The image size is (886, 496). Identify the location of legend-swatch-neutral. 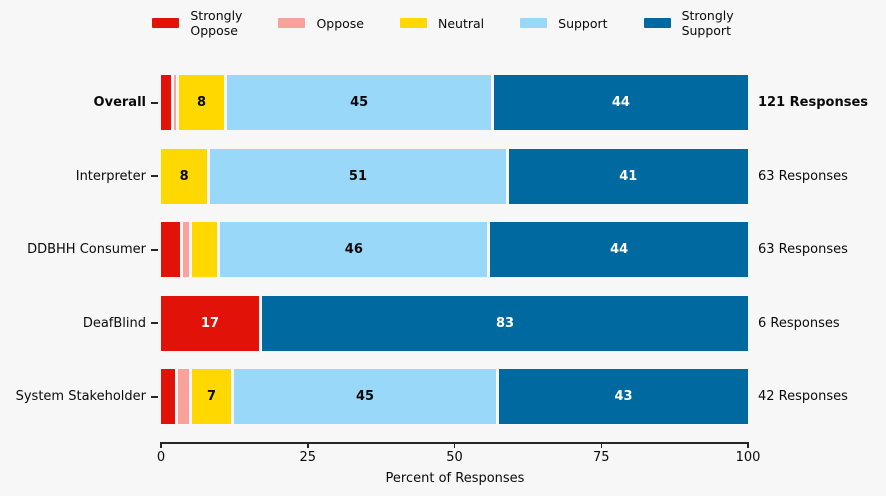
(413, 23).